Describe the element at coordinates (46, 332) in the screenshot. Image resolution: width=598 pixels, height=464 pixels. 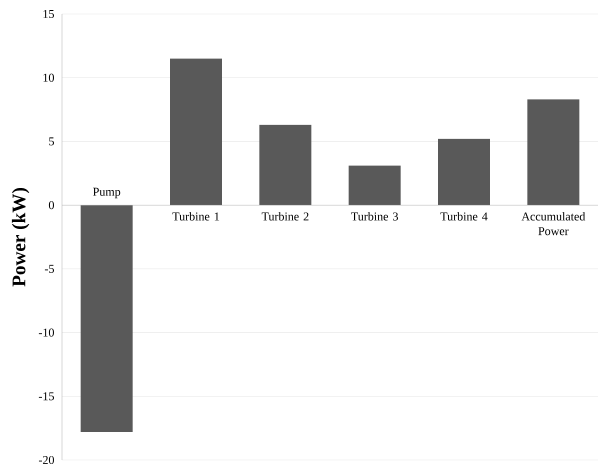
I see `y-tick-label: -10` at that location.